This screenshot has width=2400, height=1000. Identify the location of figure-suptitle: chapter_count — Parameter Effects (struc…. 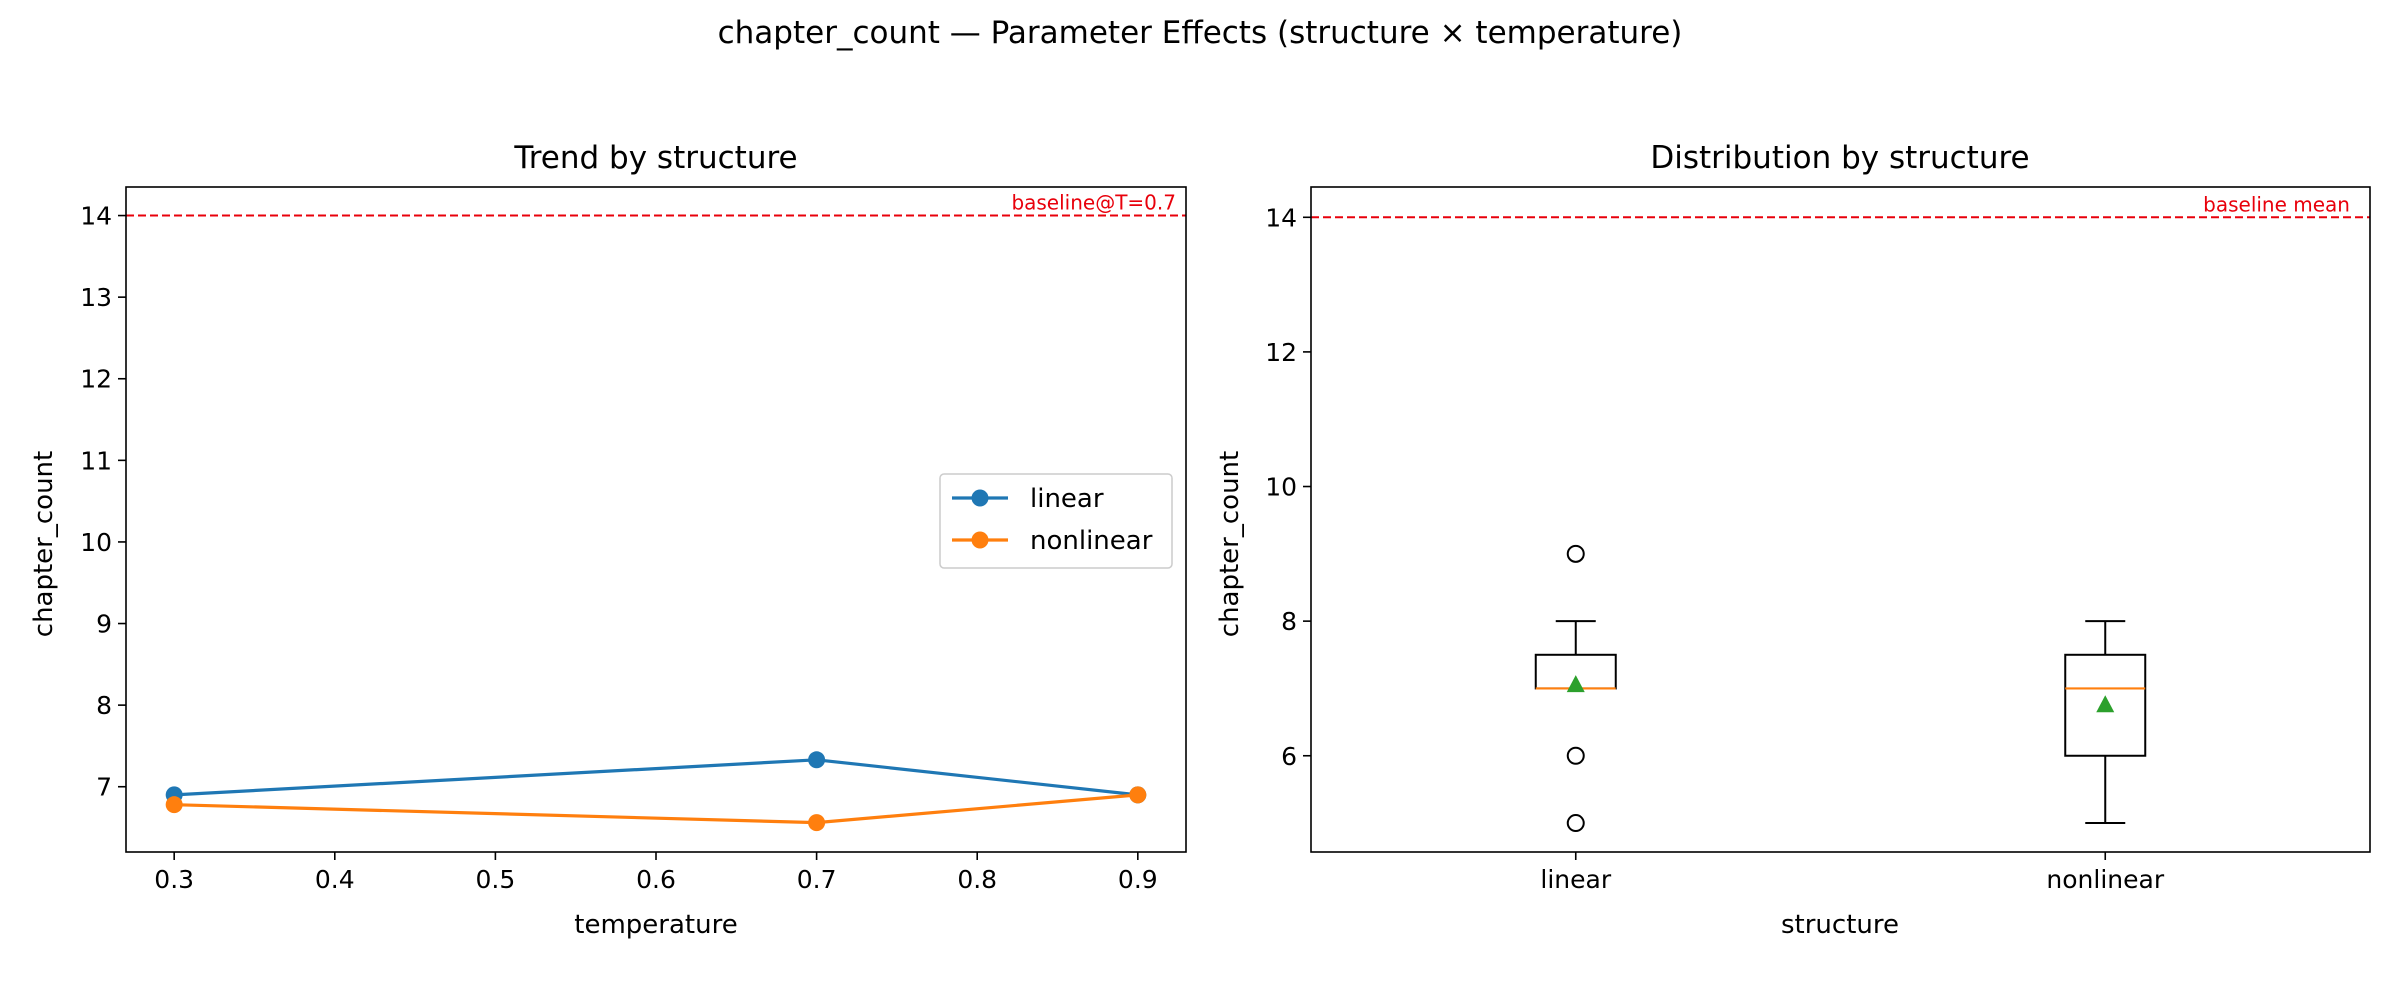
(1200, 33).